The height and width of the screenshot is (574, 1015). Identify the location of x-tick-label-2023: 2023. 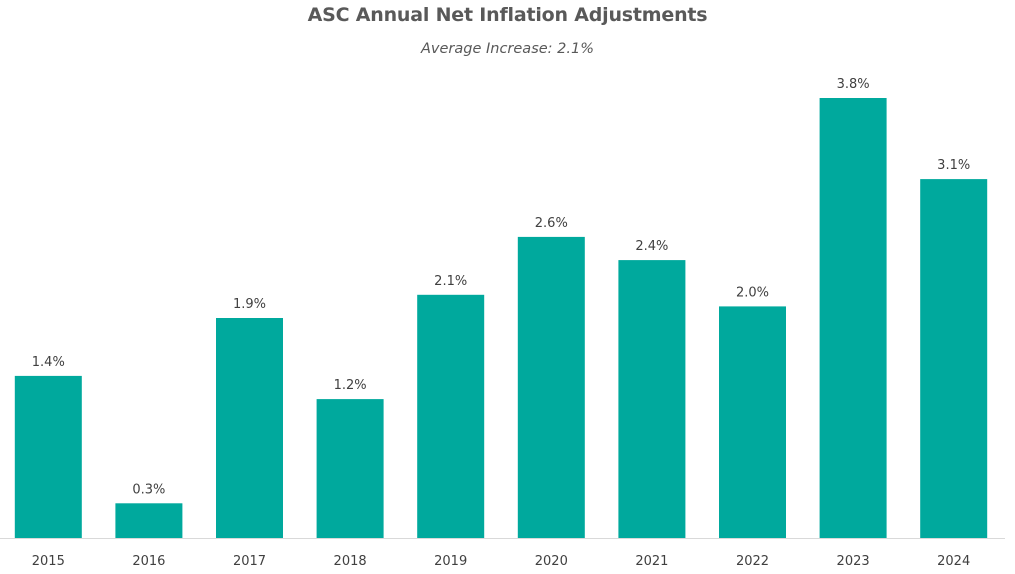
(853, 561).